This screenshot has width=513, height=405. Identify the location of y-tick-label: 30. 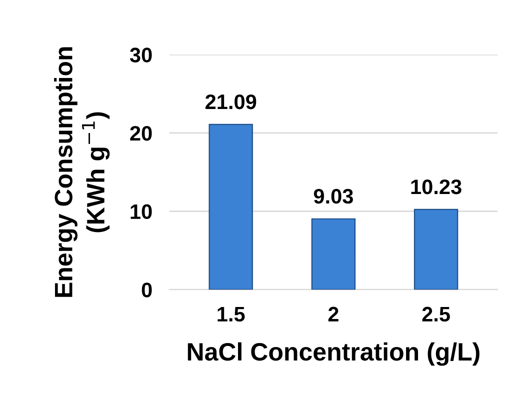
(141, 55).